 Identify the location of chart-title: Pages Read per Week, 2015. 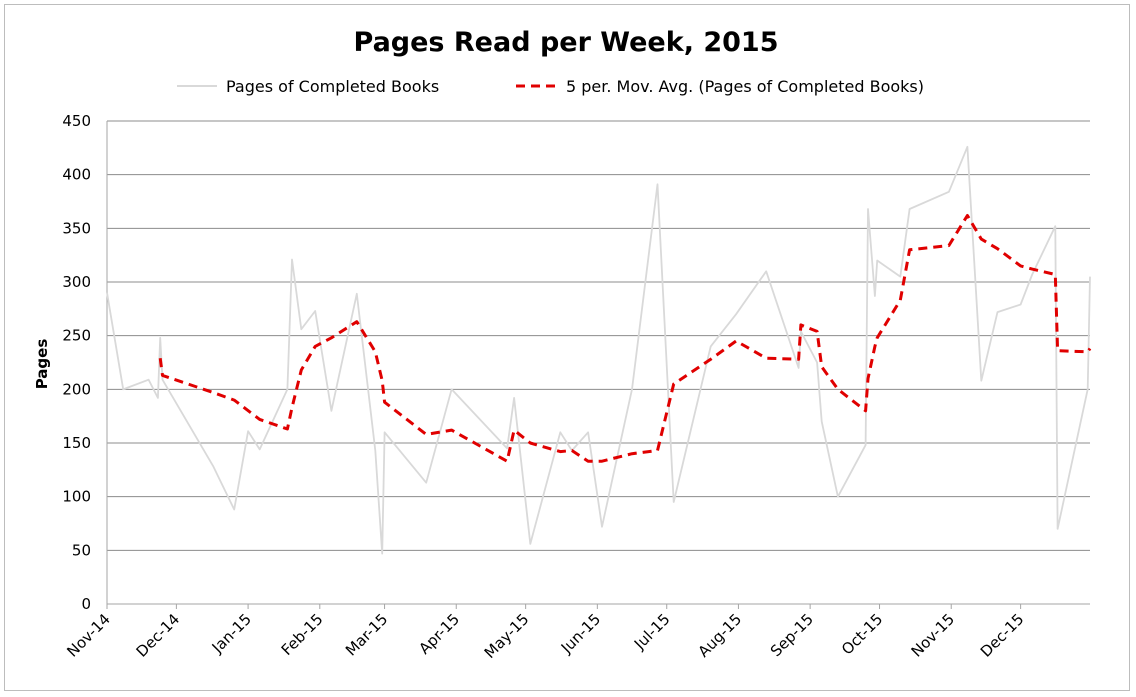
(566, 42).